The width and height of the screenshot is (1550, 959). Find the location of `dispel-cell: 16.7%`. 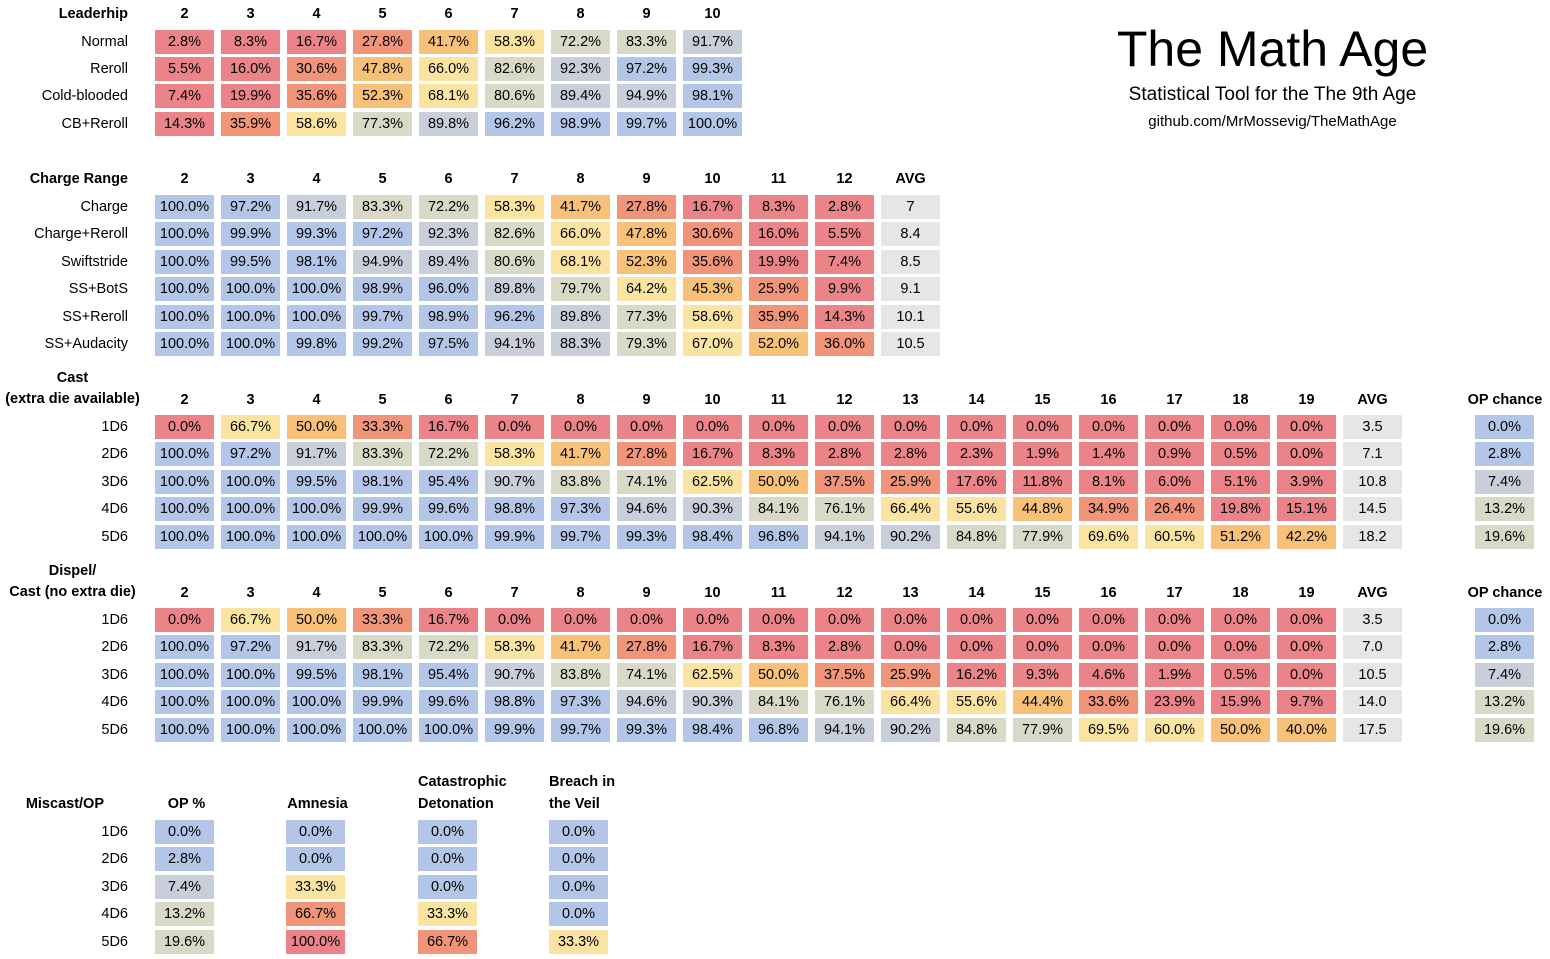

dispel-cell: 16.7% is located at coordinates (712, 647).